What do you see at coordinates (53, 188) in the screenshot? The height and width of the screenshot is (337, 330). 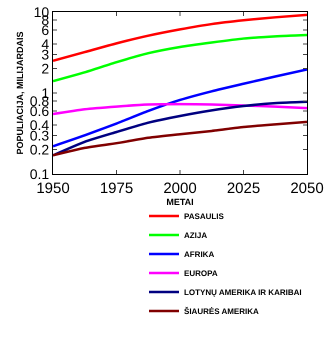 I see `x-tick-label: 1950` at bounding box center [53, 188].